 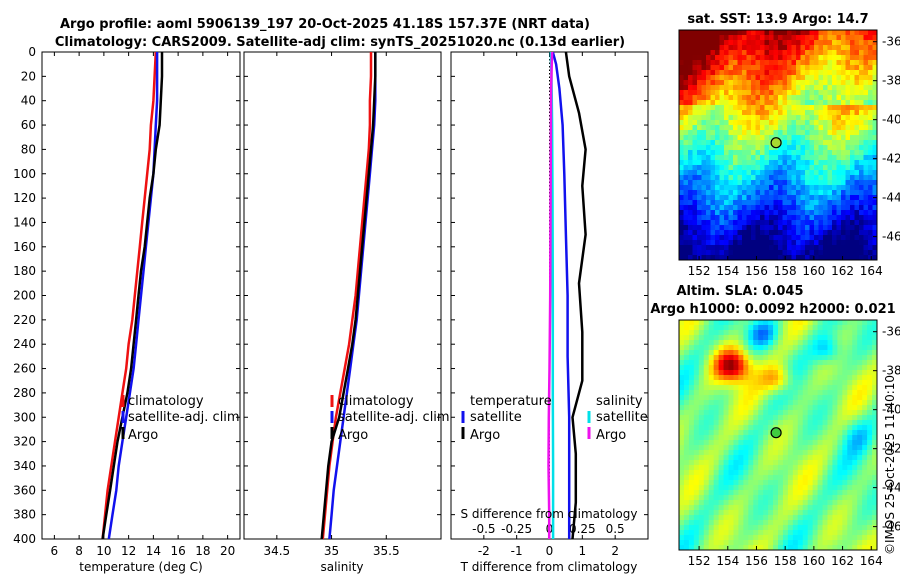 What do you see at coordinates (891, 449) in the screenshot?
I see `lat-tick-label: -42` at bounding box center [891, 449].